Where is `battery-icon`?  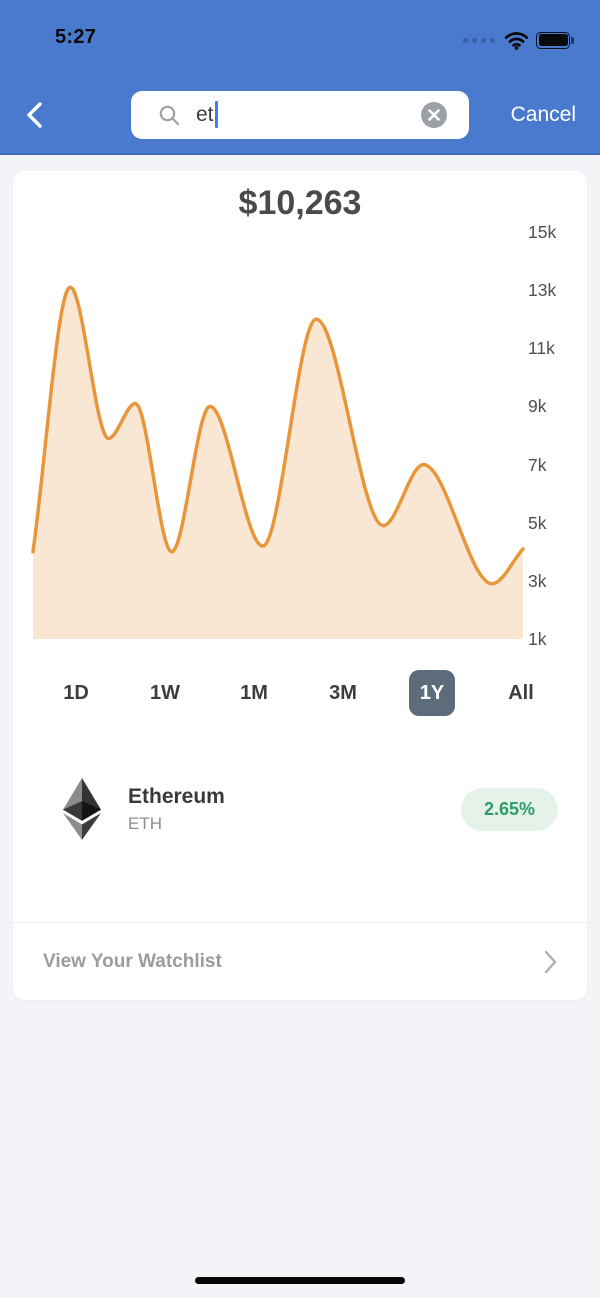
battery-icon is located at coordinates (555, 40).